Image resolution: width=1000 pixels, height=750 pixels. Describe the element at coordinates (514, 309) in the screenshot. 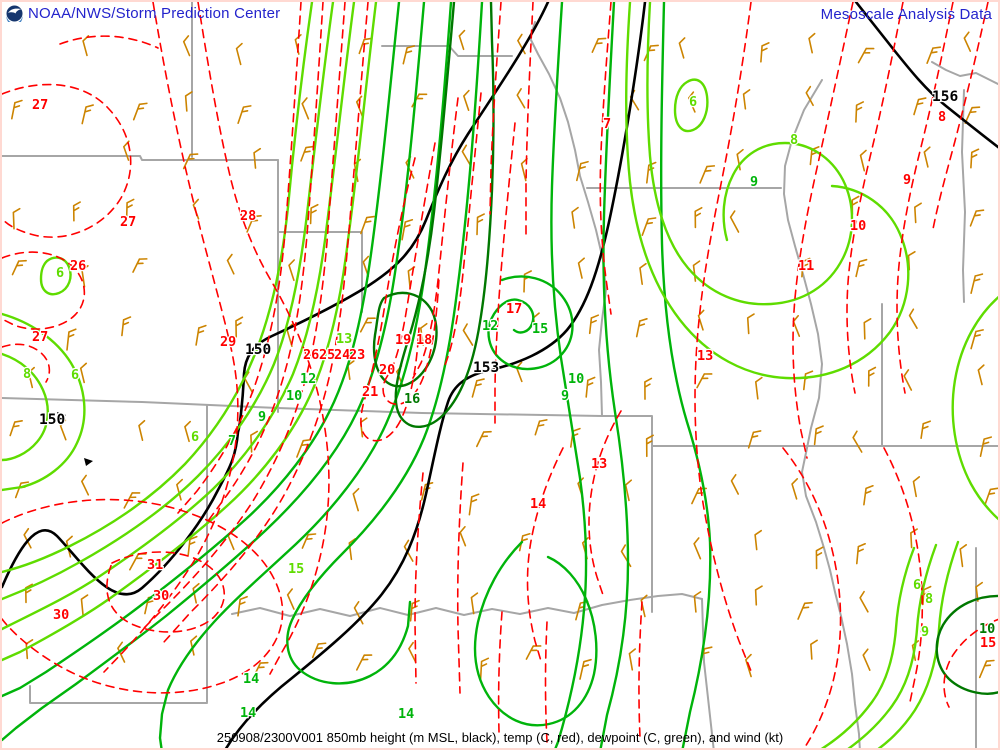

I see `temp-contour-label: 17` at that location.